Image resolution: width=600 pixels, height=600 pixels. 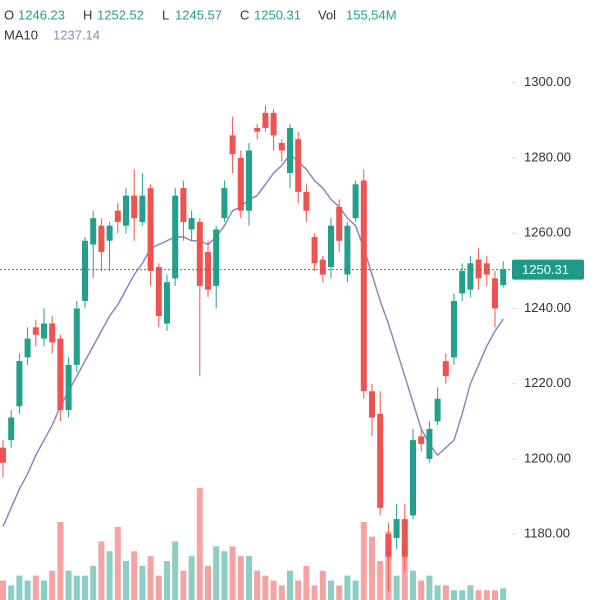 I want to click on value: 1245.57, so click(x=198, y=14).